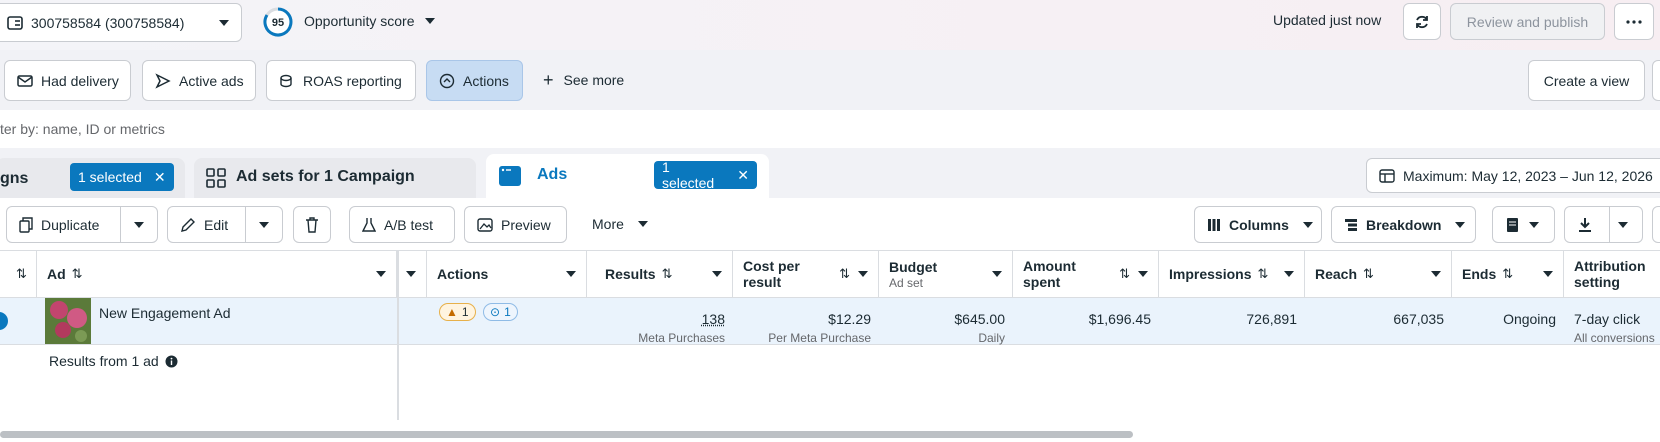 The width and height of the screenshot is (1660, 442). I want to click on account-selector: 300758584 (300758584), so click(121, 22).